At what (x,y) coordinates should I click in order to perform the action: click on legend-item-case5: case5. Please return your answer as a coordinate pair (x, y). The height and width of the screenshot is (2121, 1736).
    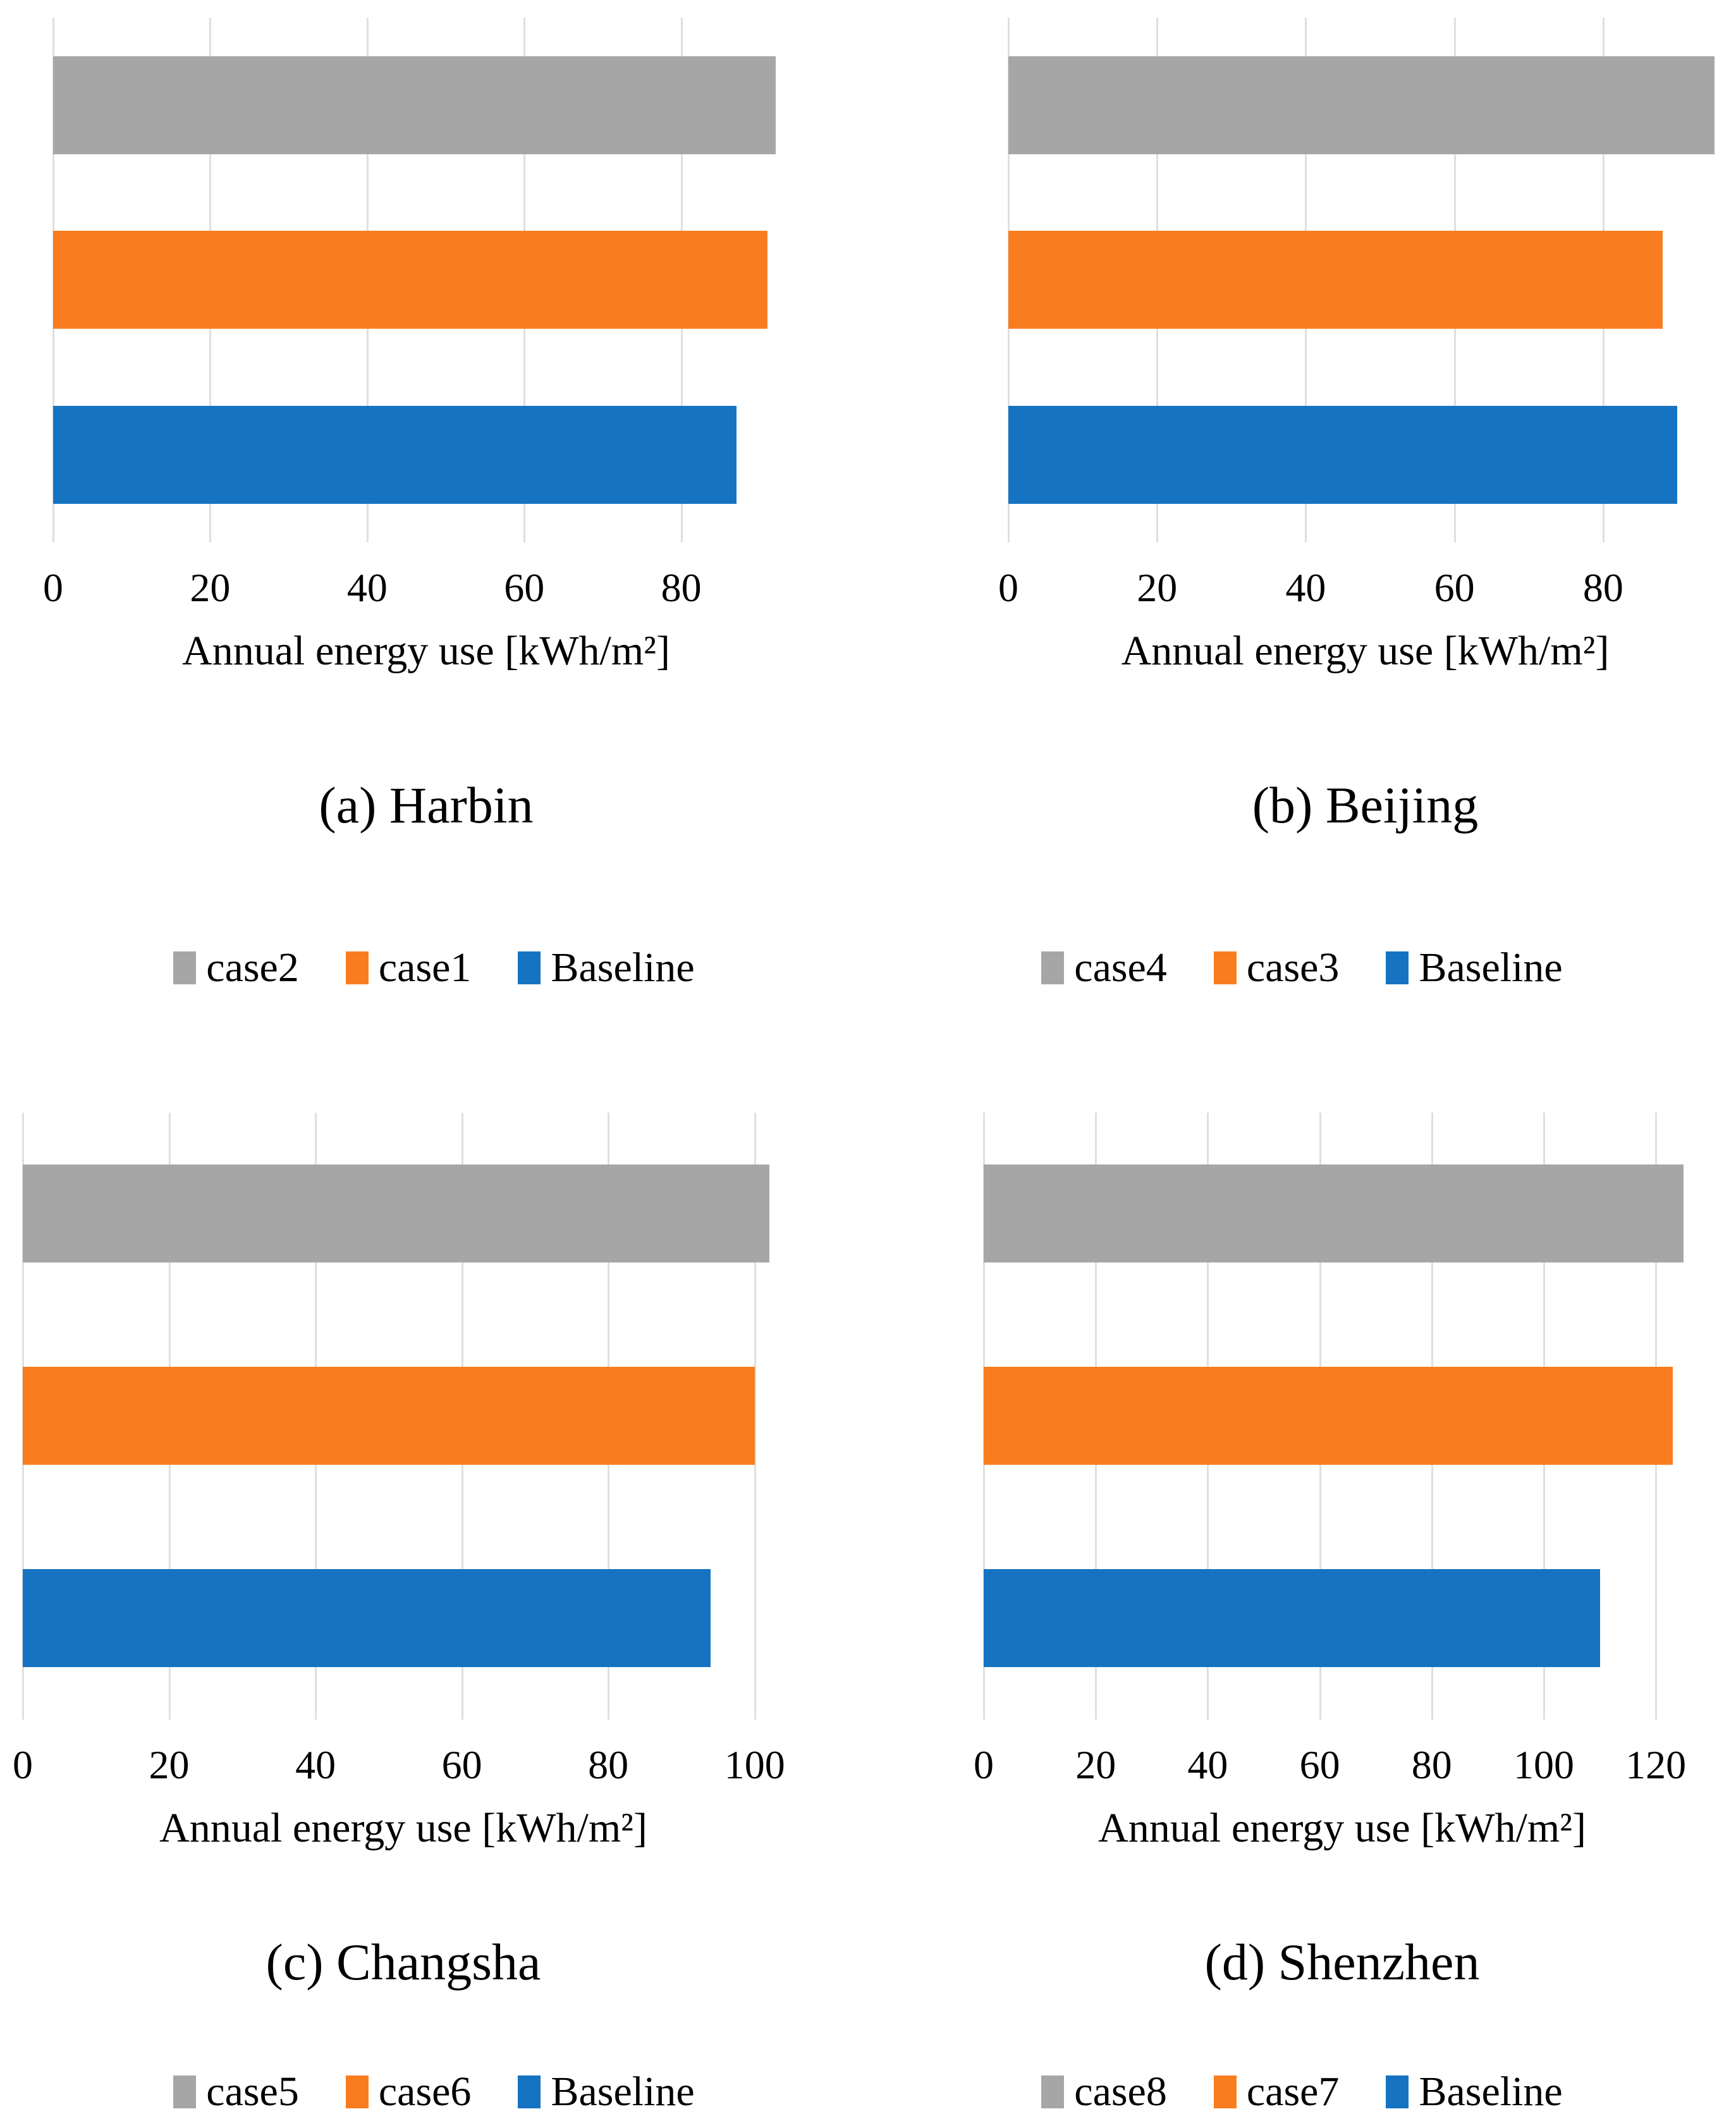
    Looking at the image, I should click on (236, 2091).